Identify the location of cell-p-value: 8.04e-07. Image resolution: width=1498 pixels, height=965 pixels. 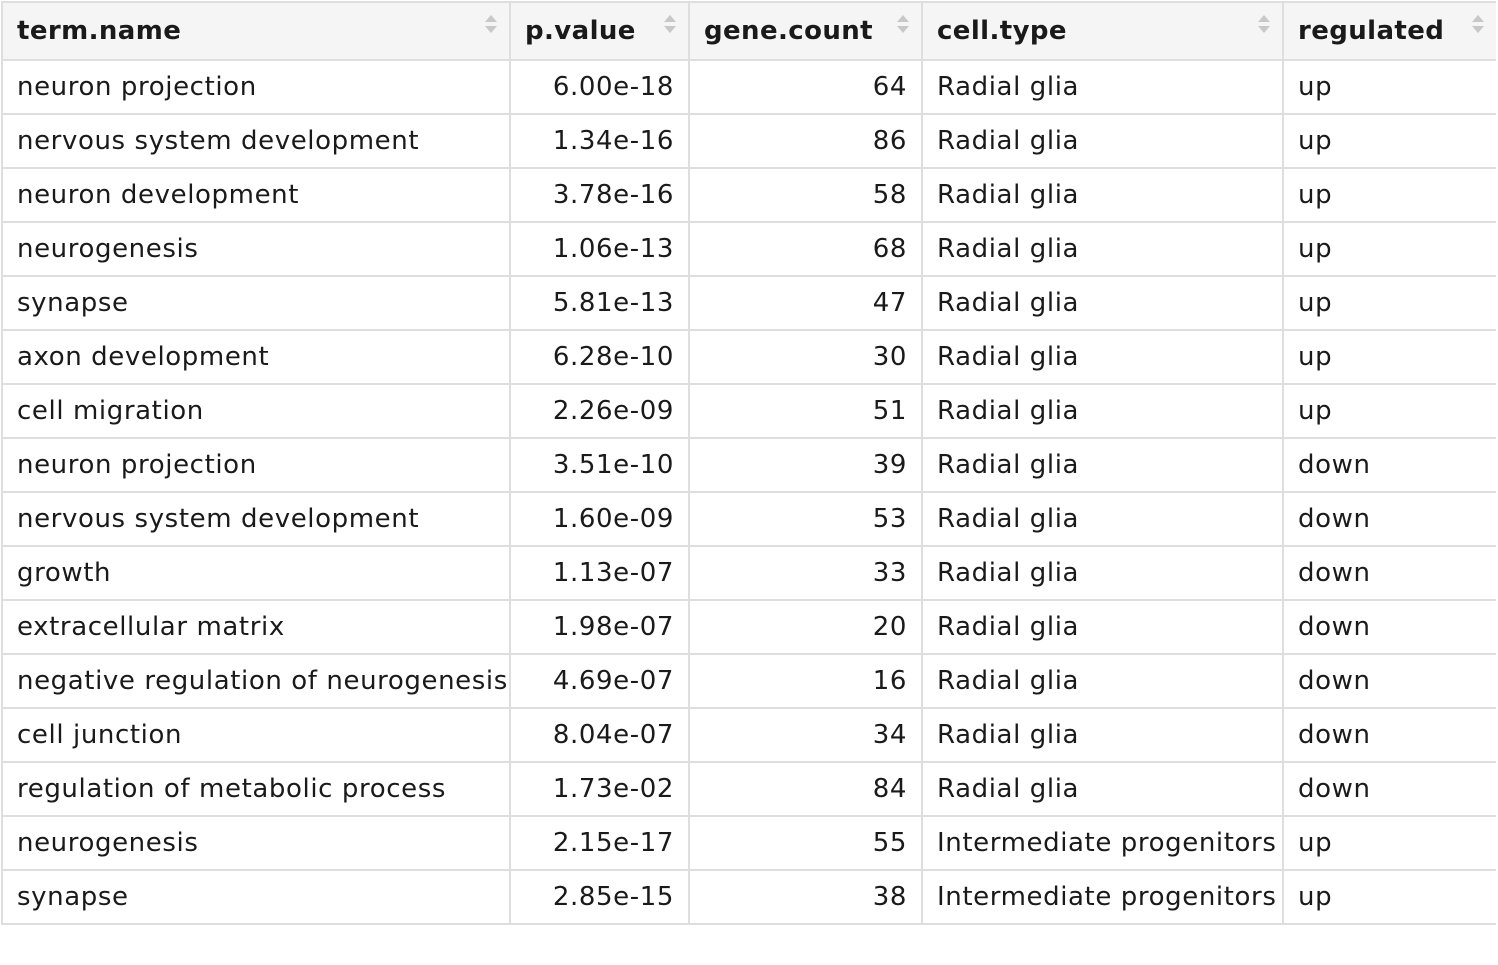
(599, 735).